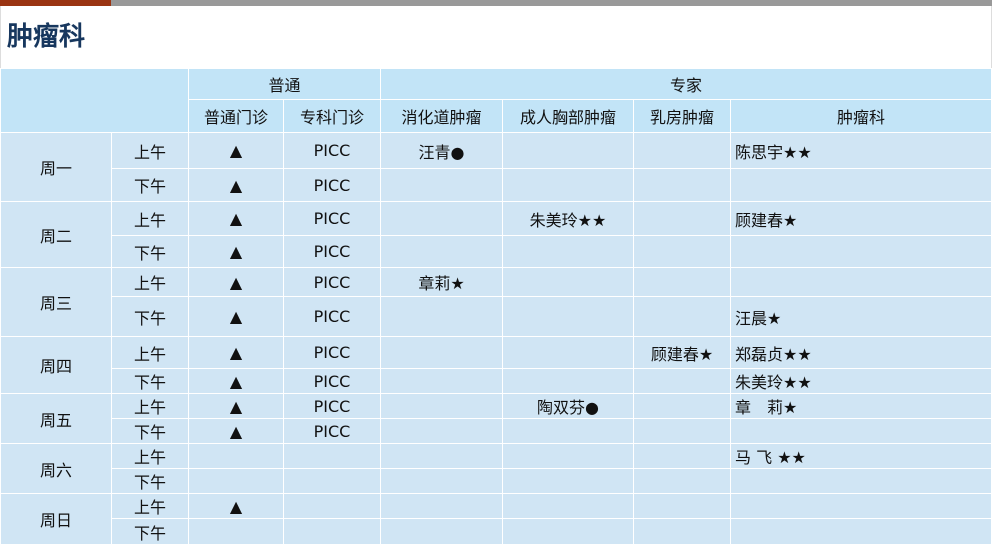 The image size is (992, 545). I want to click on schedule-cell: 朱美玲★★, so click(861, 381).